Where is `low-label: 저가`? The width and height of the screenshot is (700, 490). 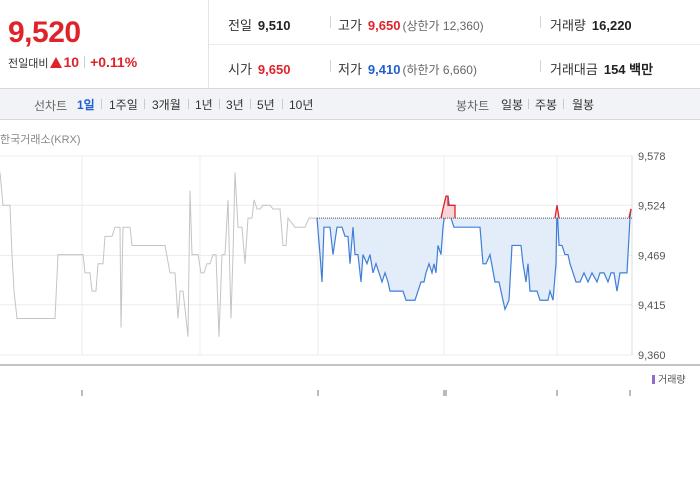
low-label: 저가 is located at coordinates (350, 69).